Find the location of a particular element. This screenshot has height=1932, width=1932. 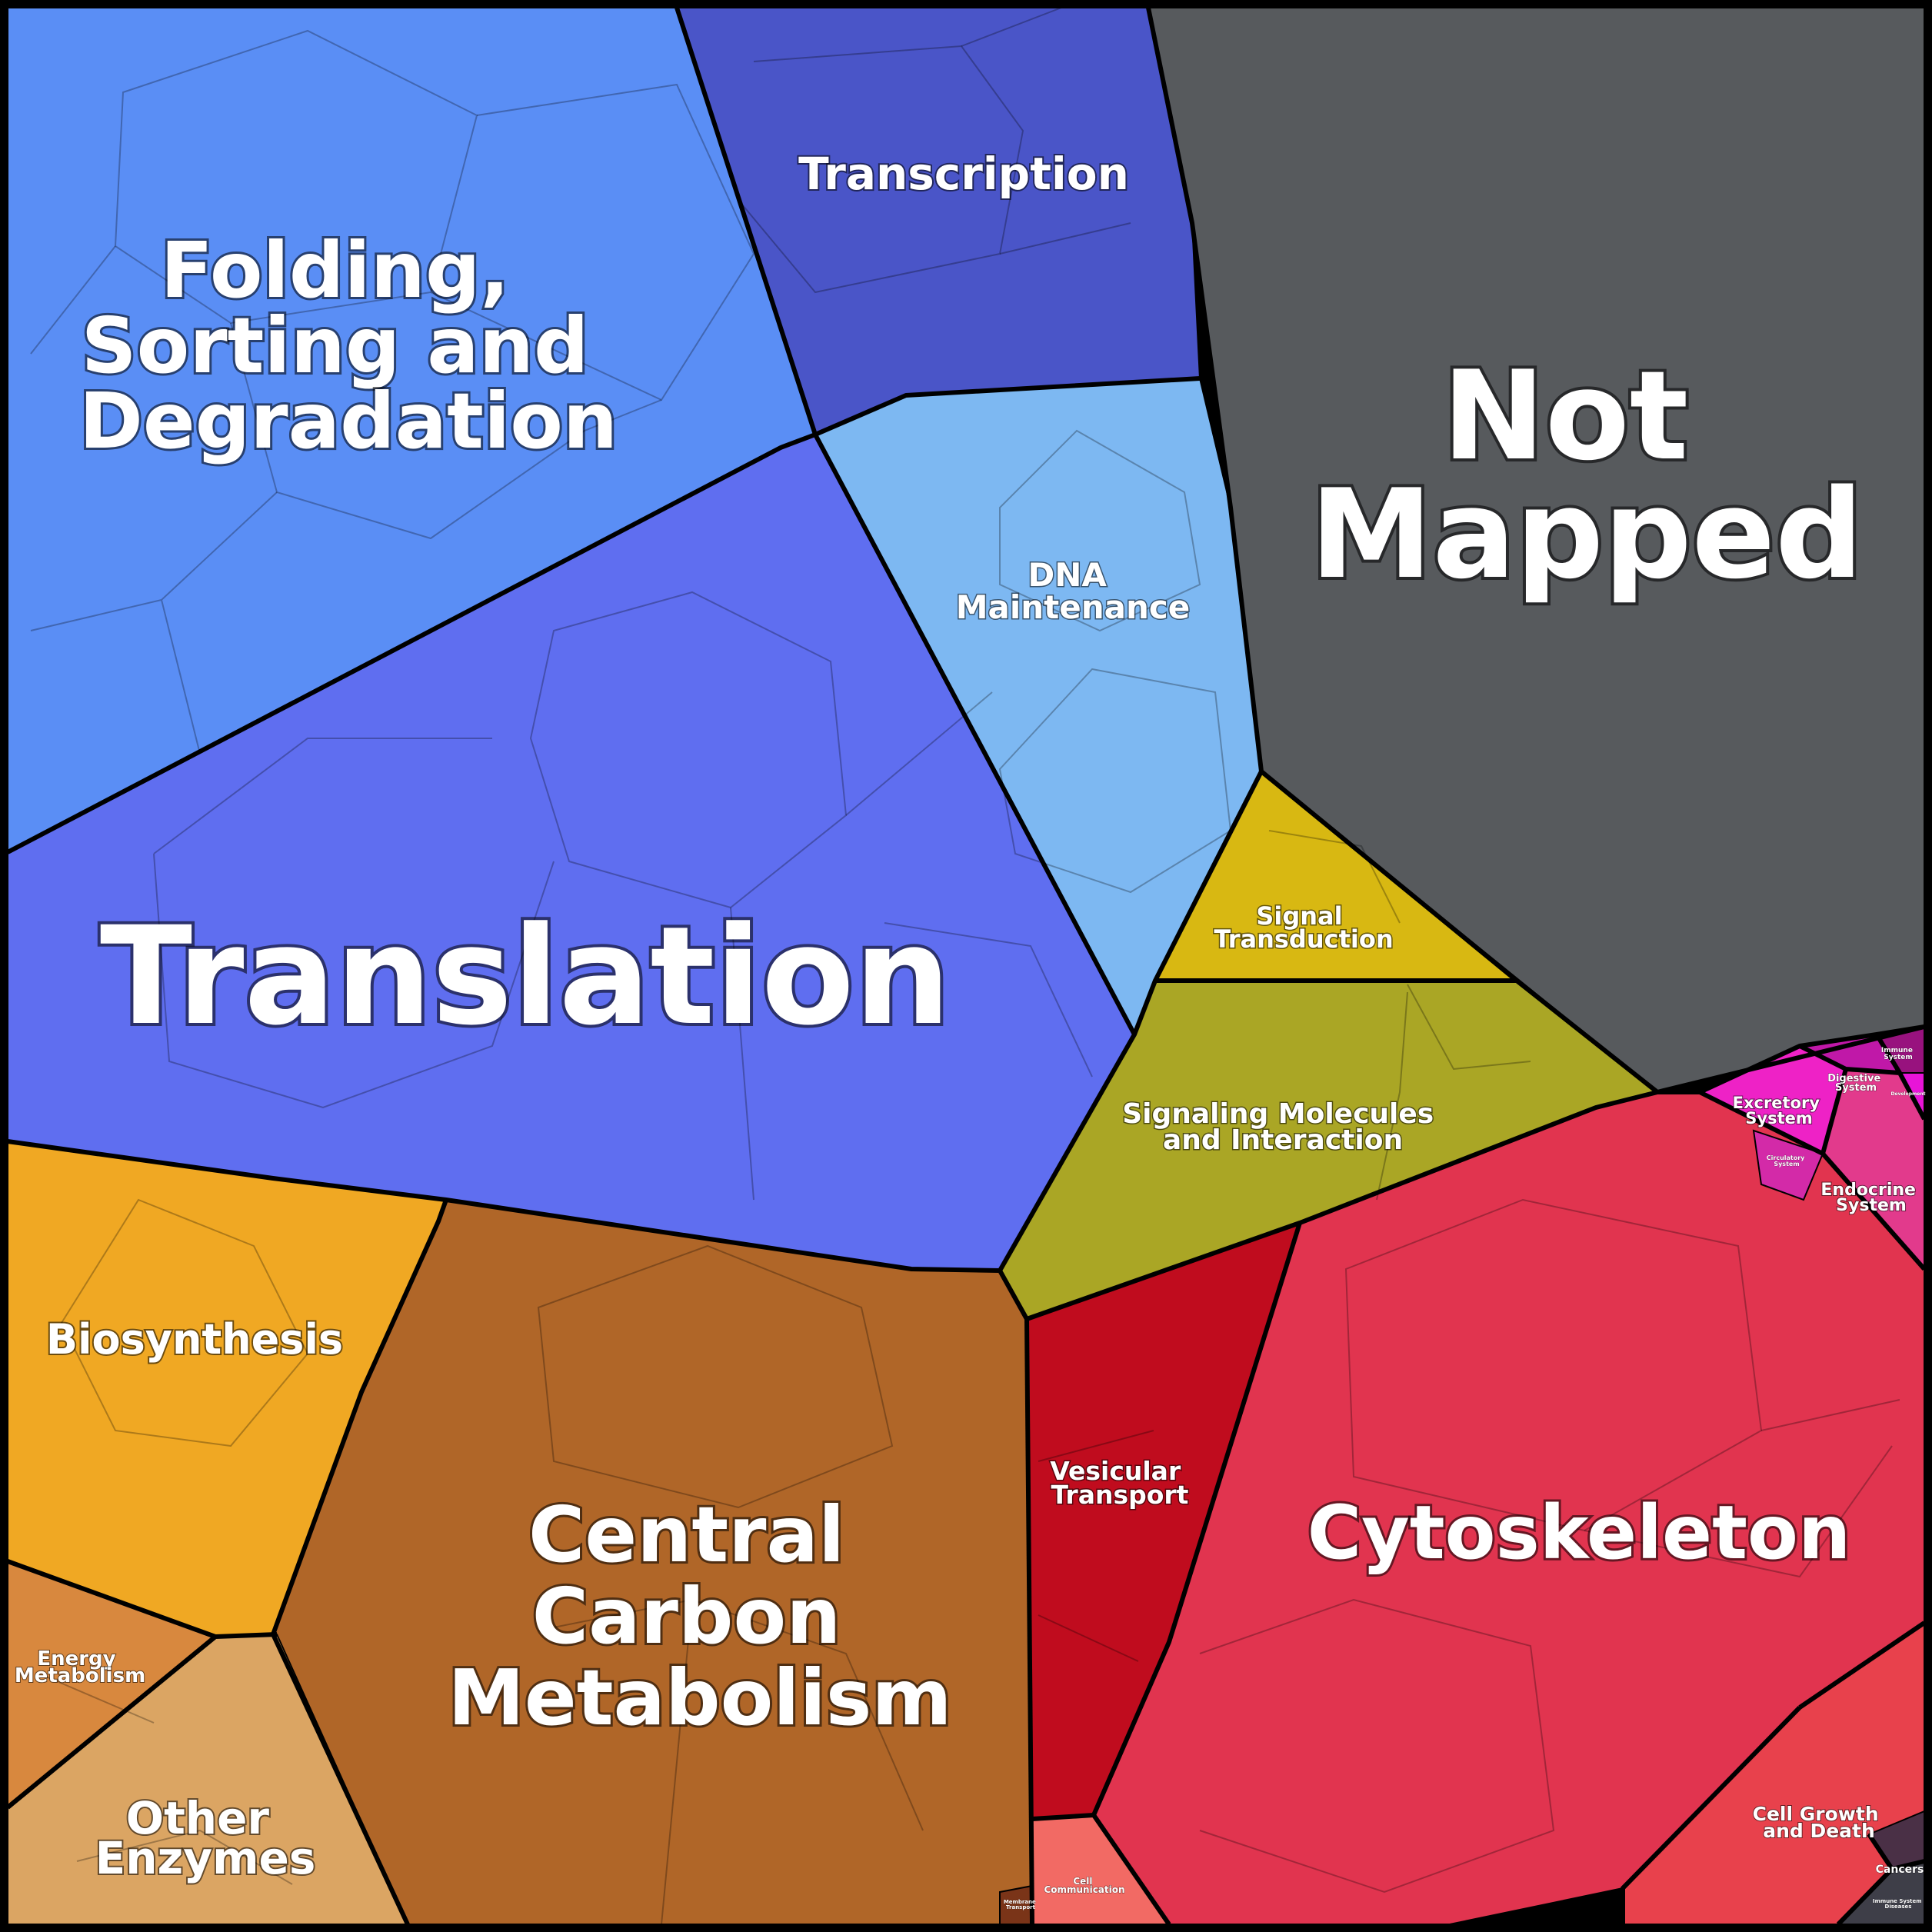

label-not-mapped: Not Mapped is located at coordinates (1586, 475).